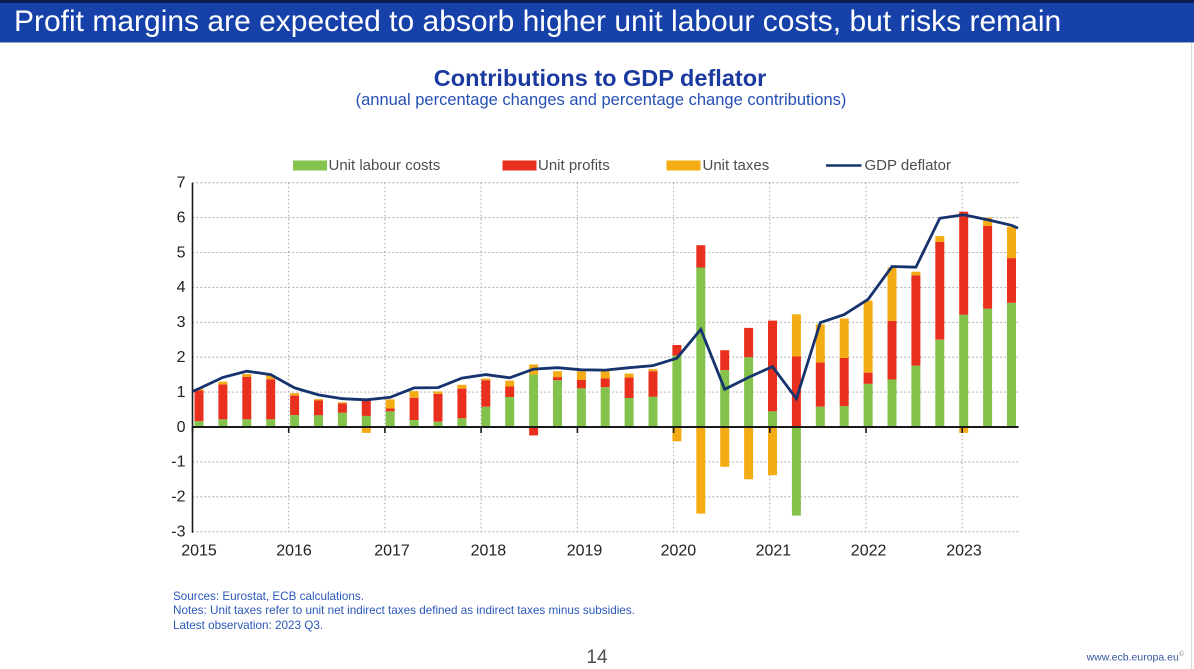 Image resolution: width=1194 pixels, height=669 pixels. I want to click on svg-text: 2, so click(181, 357).